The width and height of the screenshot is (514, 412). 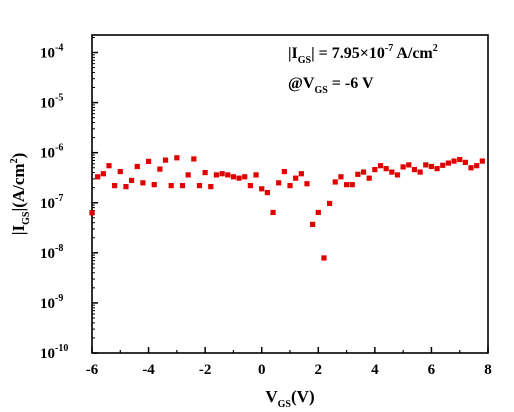 I want to click on x-tick-label: 0, so click(x=262, y=370).